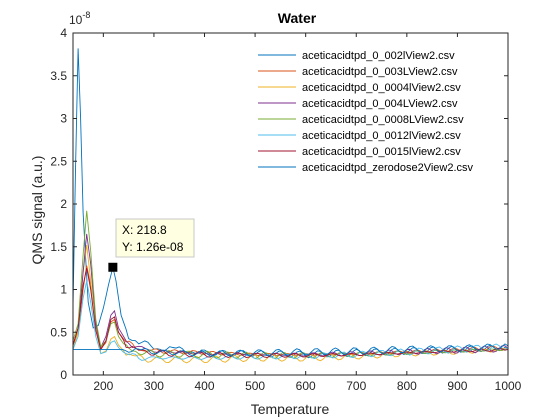  I want to click on legend-entry-label: aceticacidtpd_0_0015lView2.csv, so click(381, 152).